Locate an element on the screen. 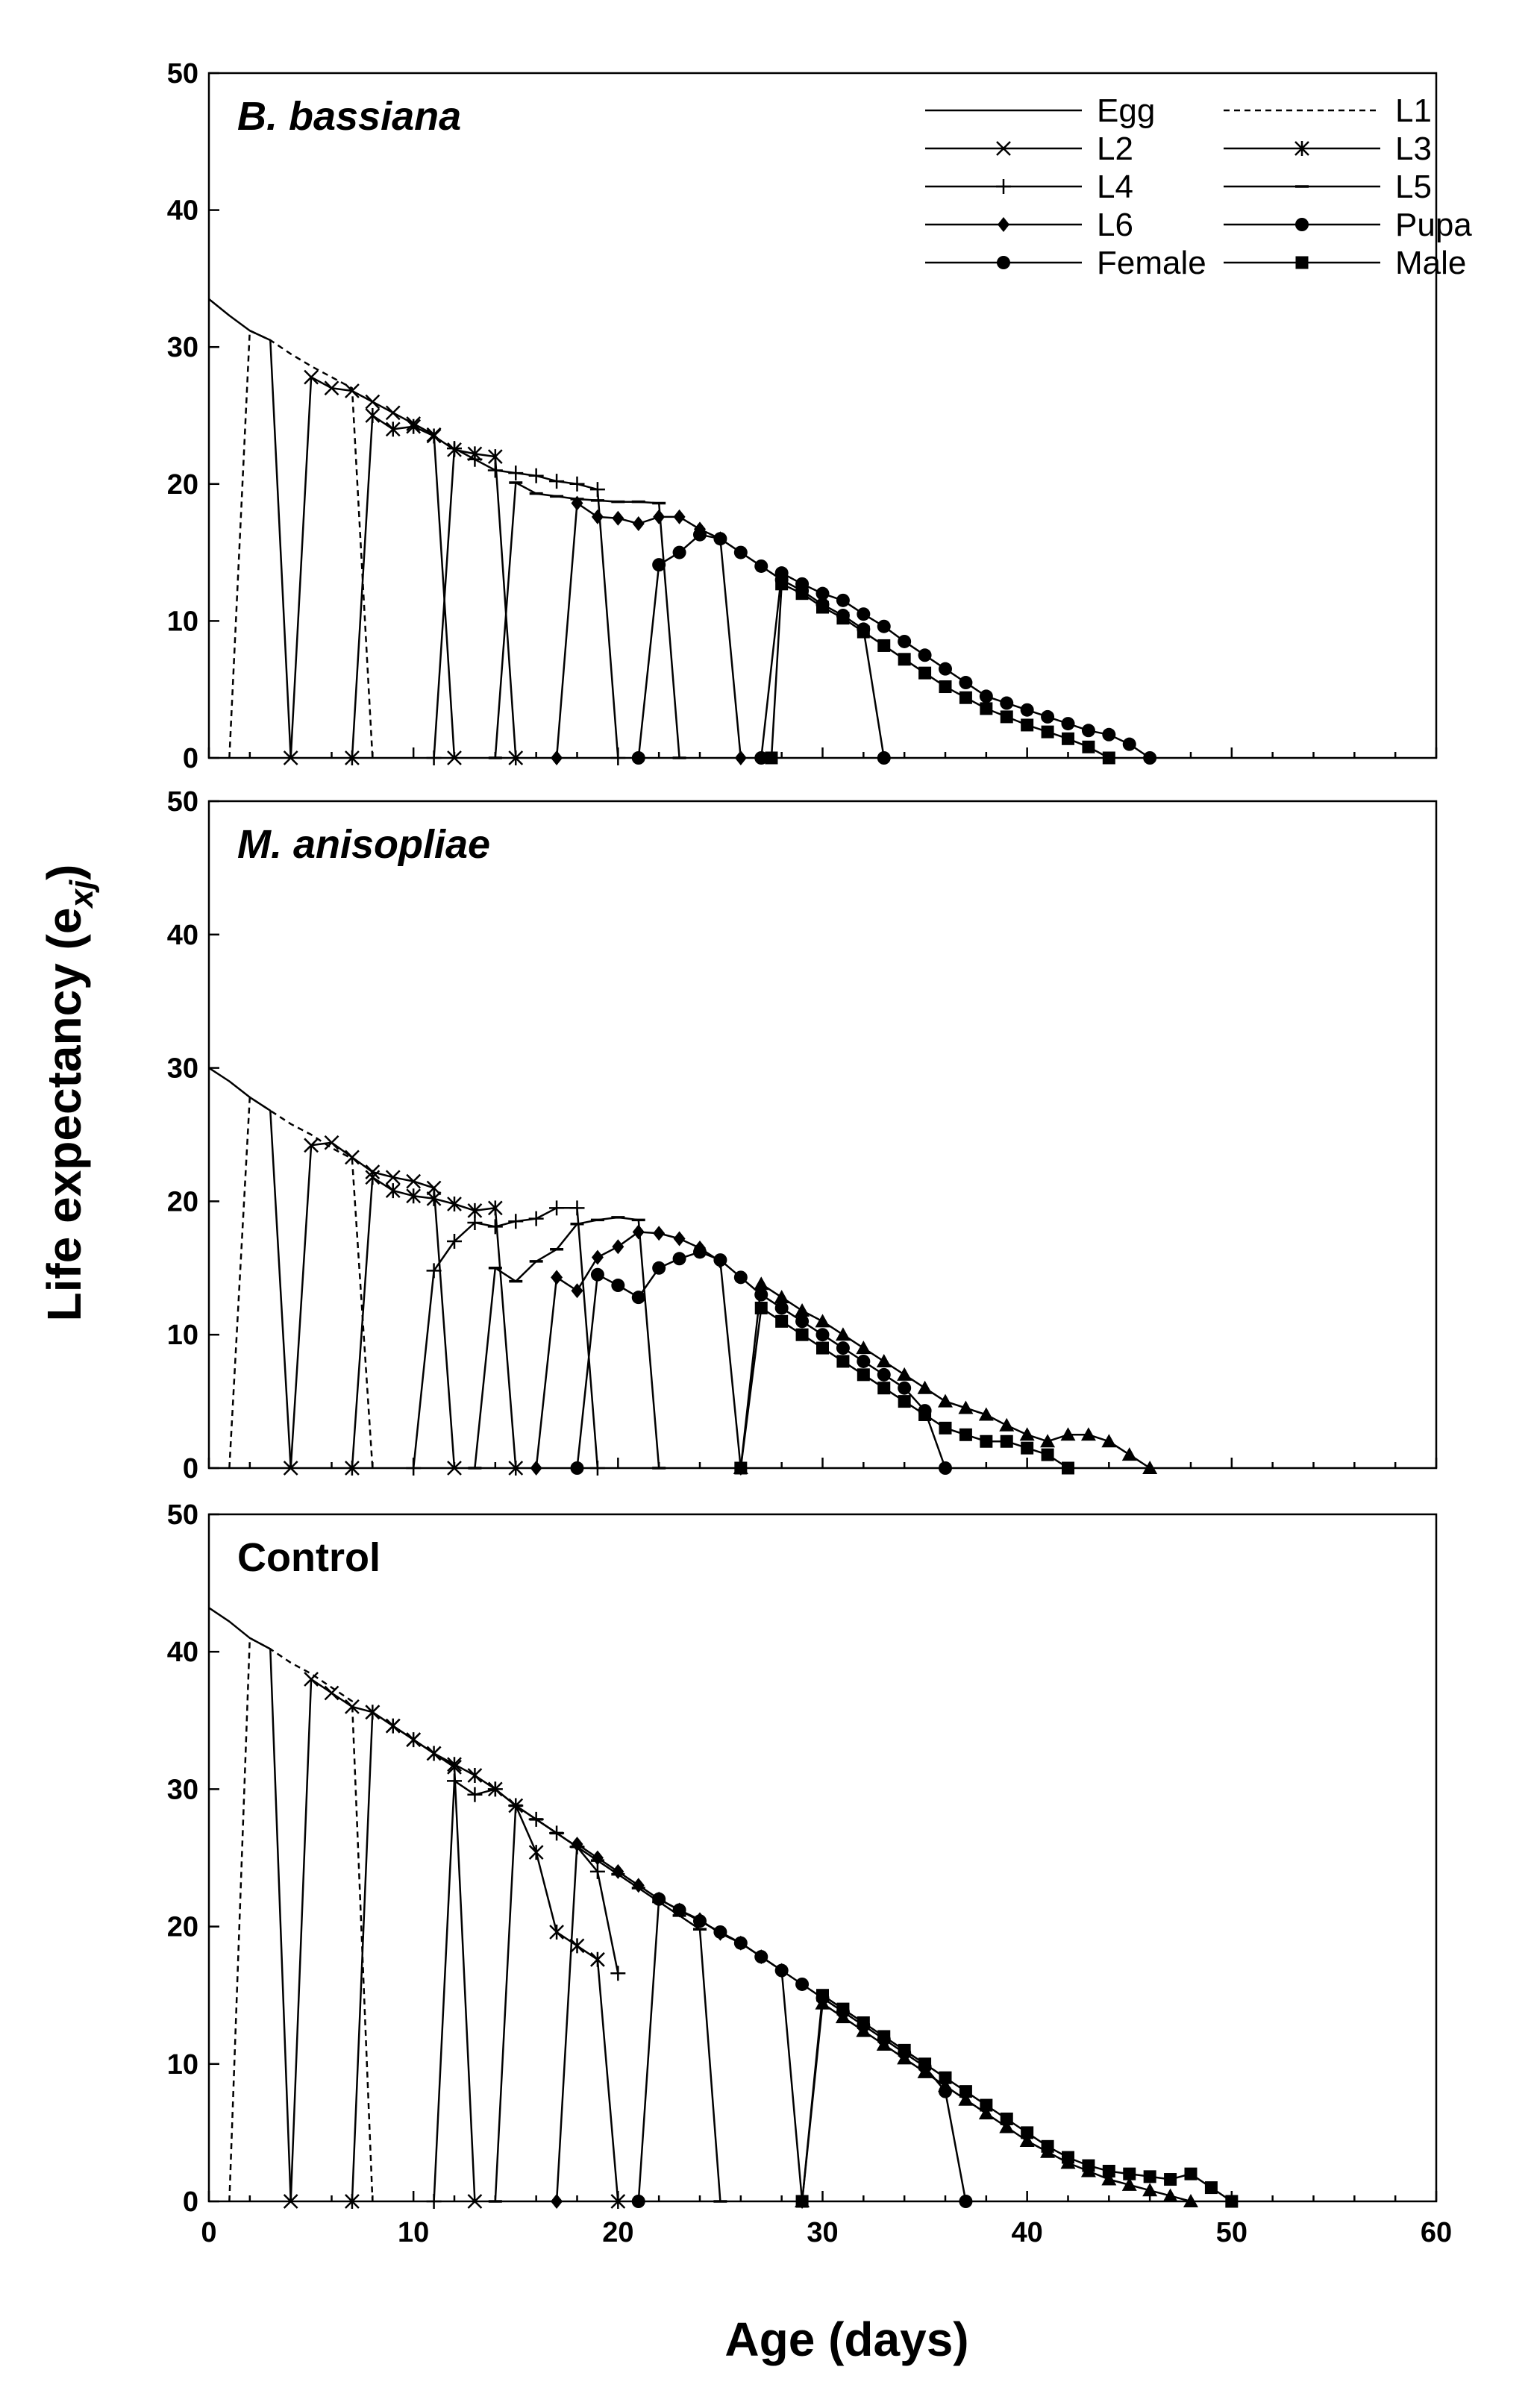 The height and width of the screenshot is (2408, 1531). y-tick-label: 20 is located at coordinates (182, 1202).